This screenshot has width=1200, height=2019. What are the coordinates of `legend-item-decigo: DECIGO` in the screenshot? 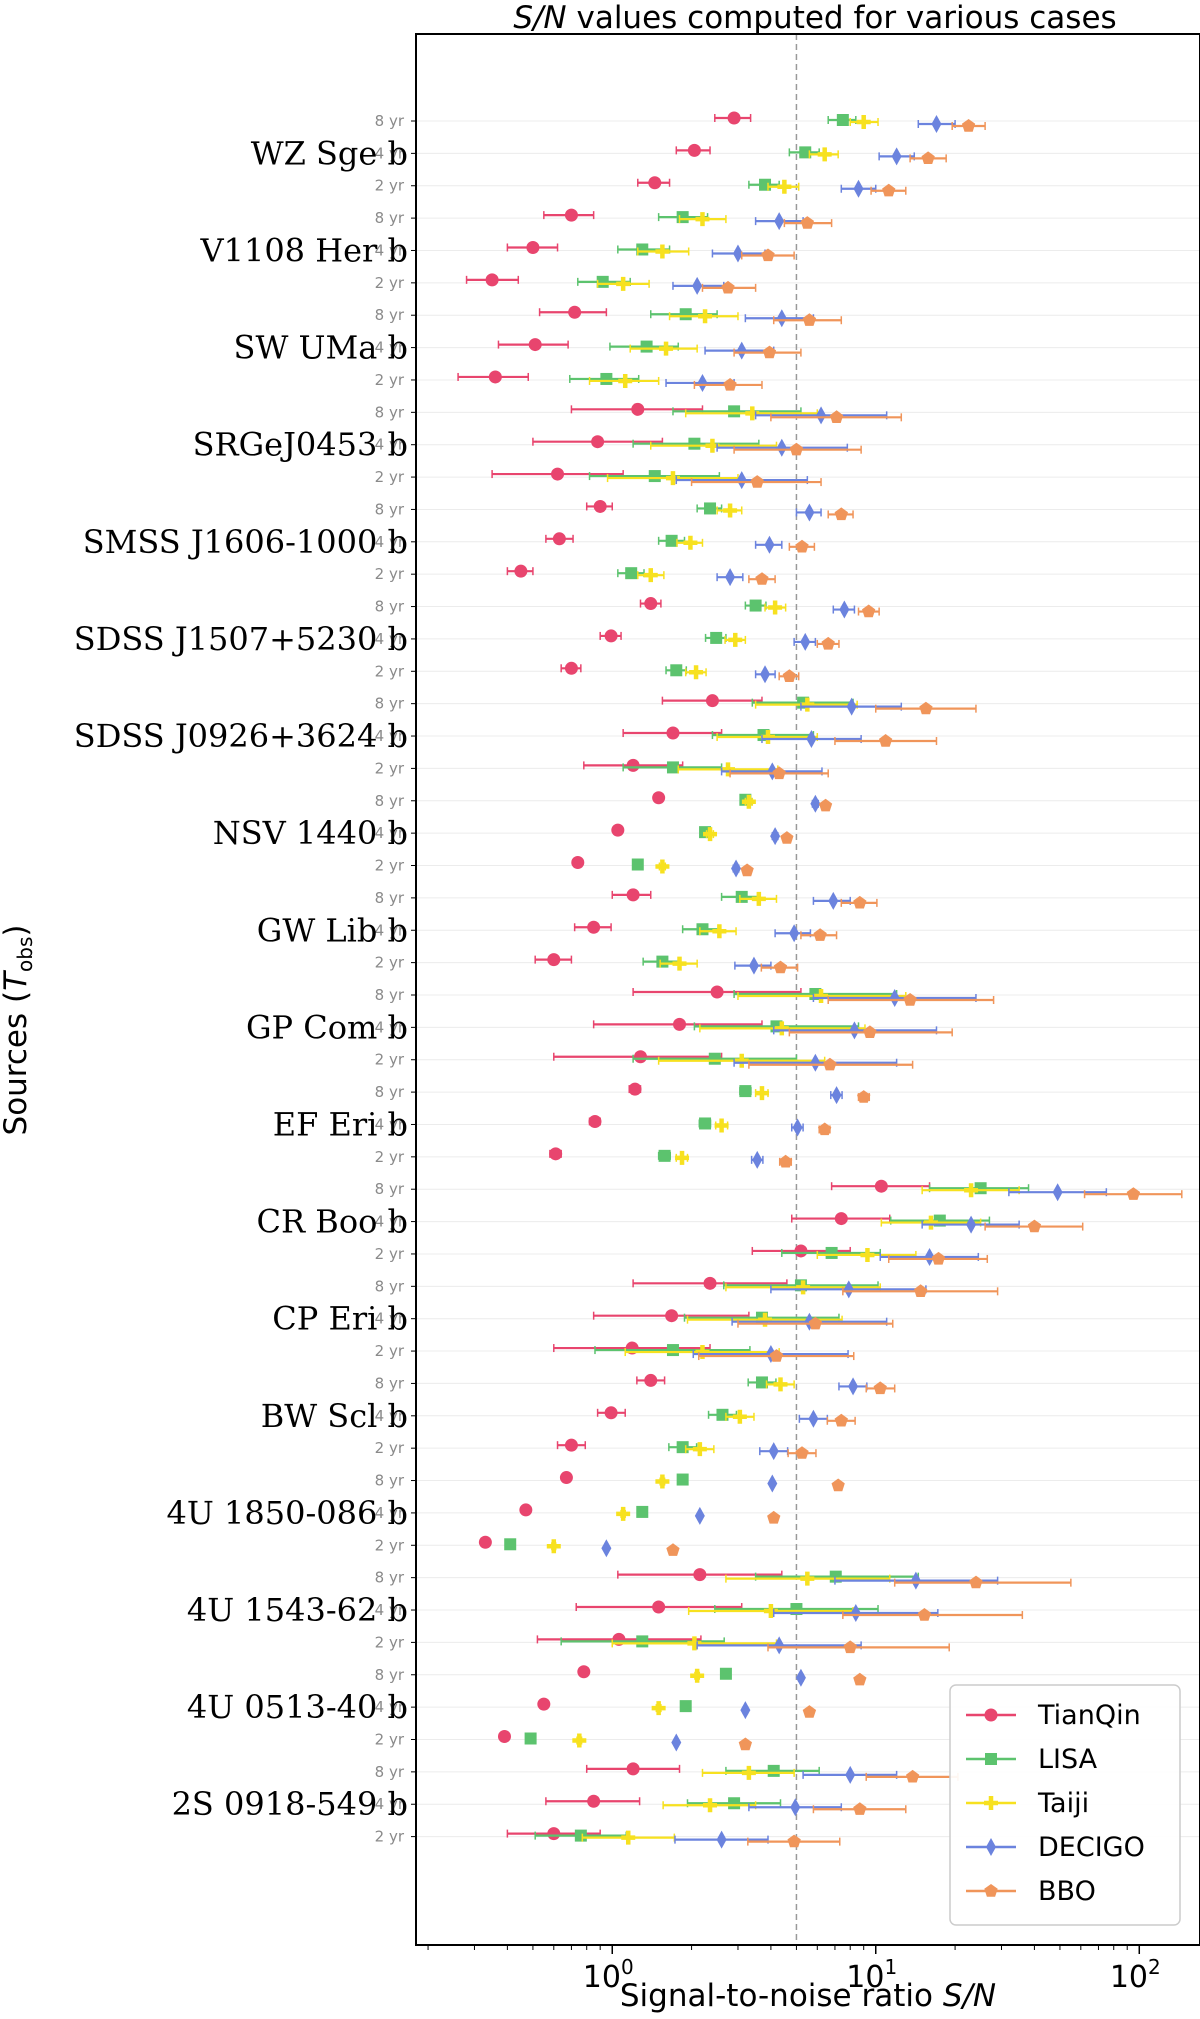 It's located at (1055, 1847).